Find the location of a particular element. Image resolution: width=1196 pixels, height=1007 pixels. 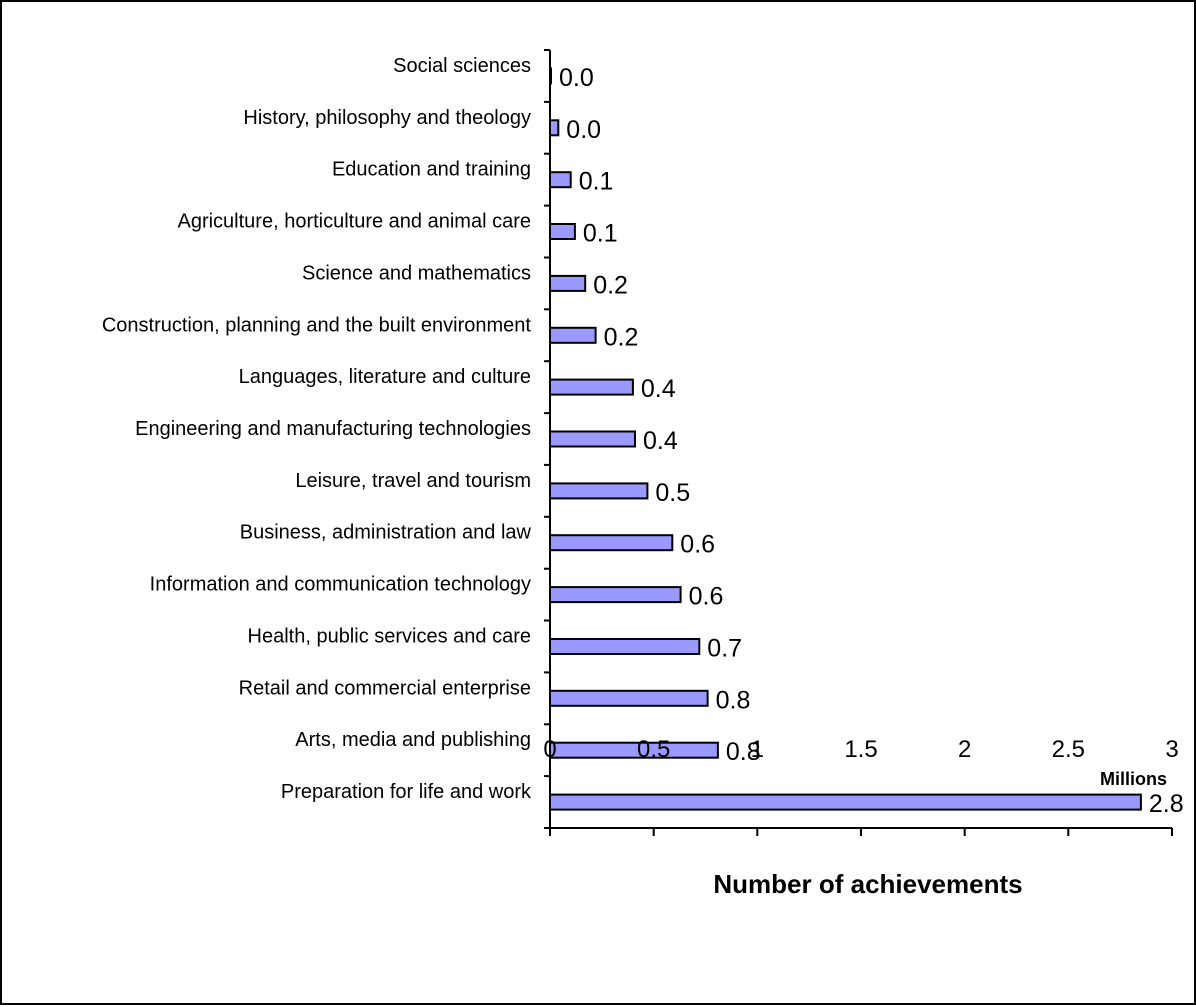

value-label-5: 0.2 is located at coordinates (621, 337).